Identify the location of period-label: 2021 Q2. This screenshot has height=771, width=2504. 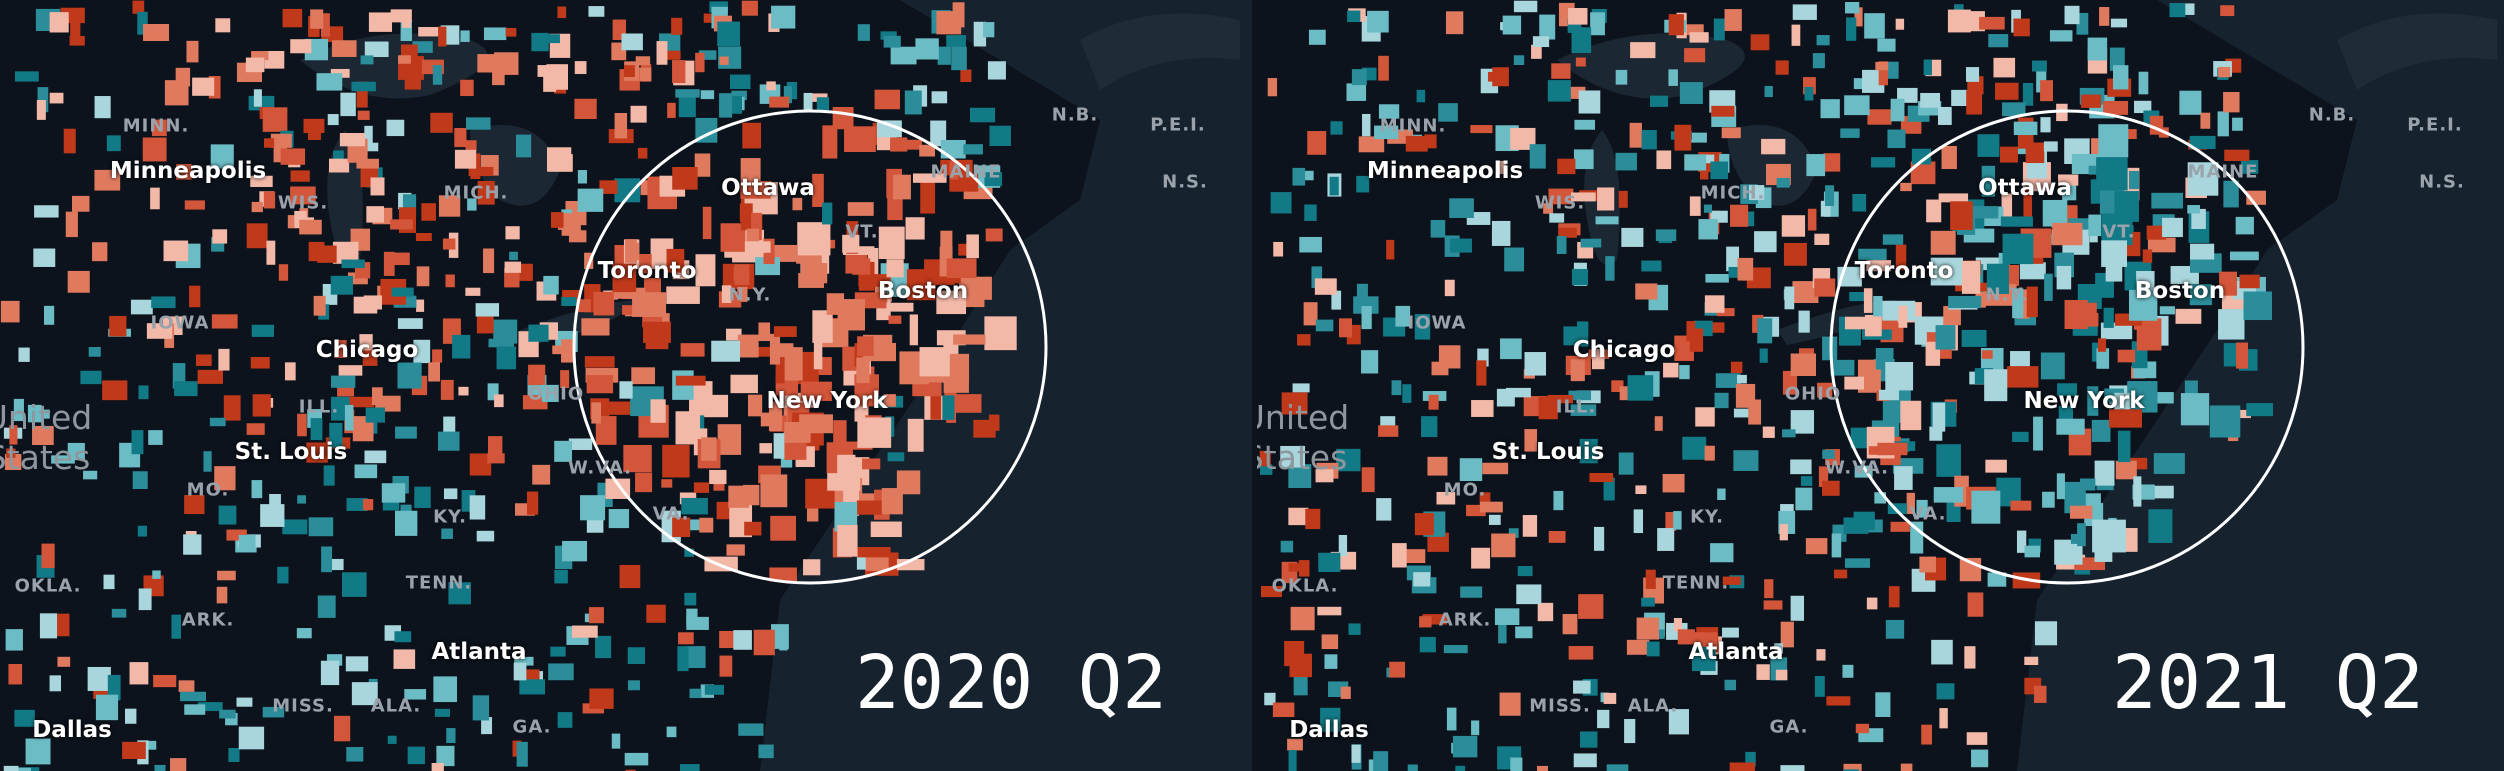
(2268, 683).